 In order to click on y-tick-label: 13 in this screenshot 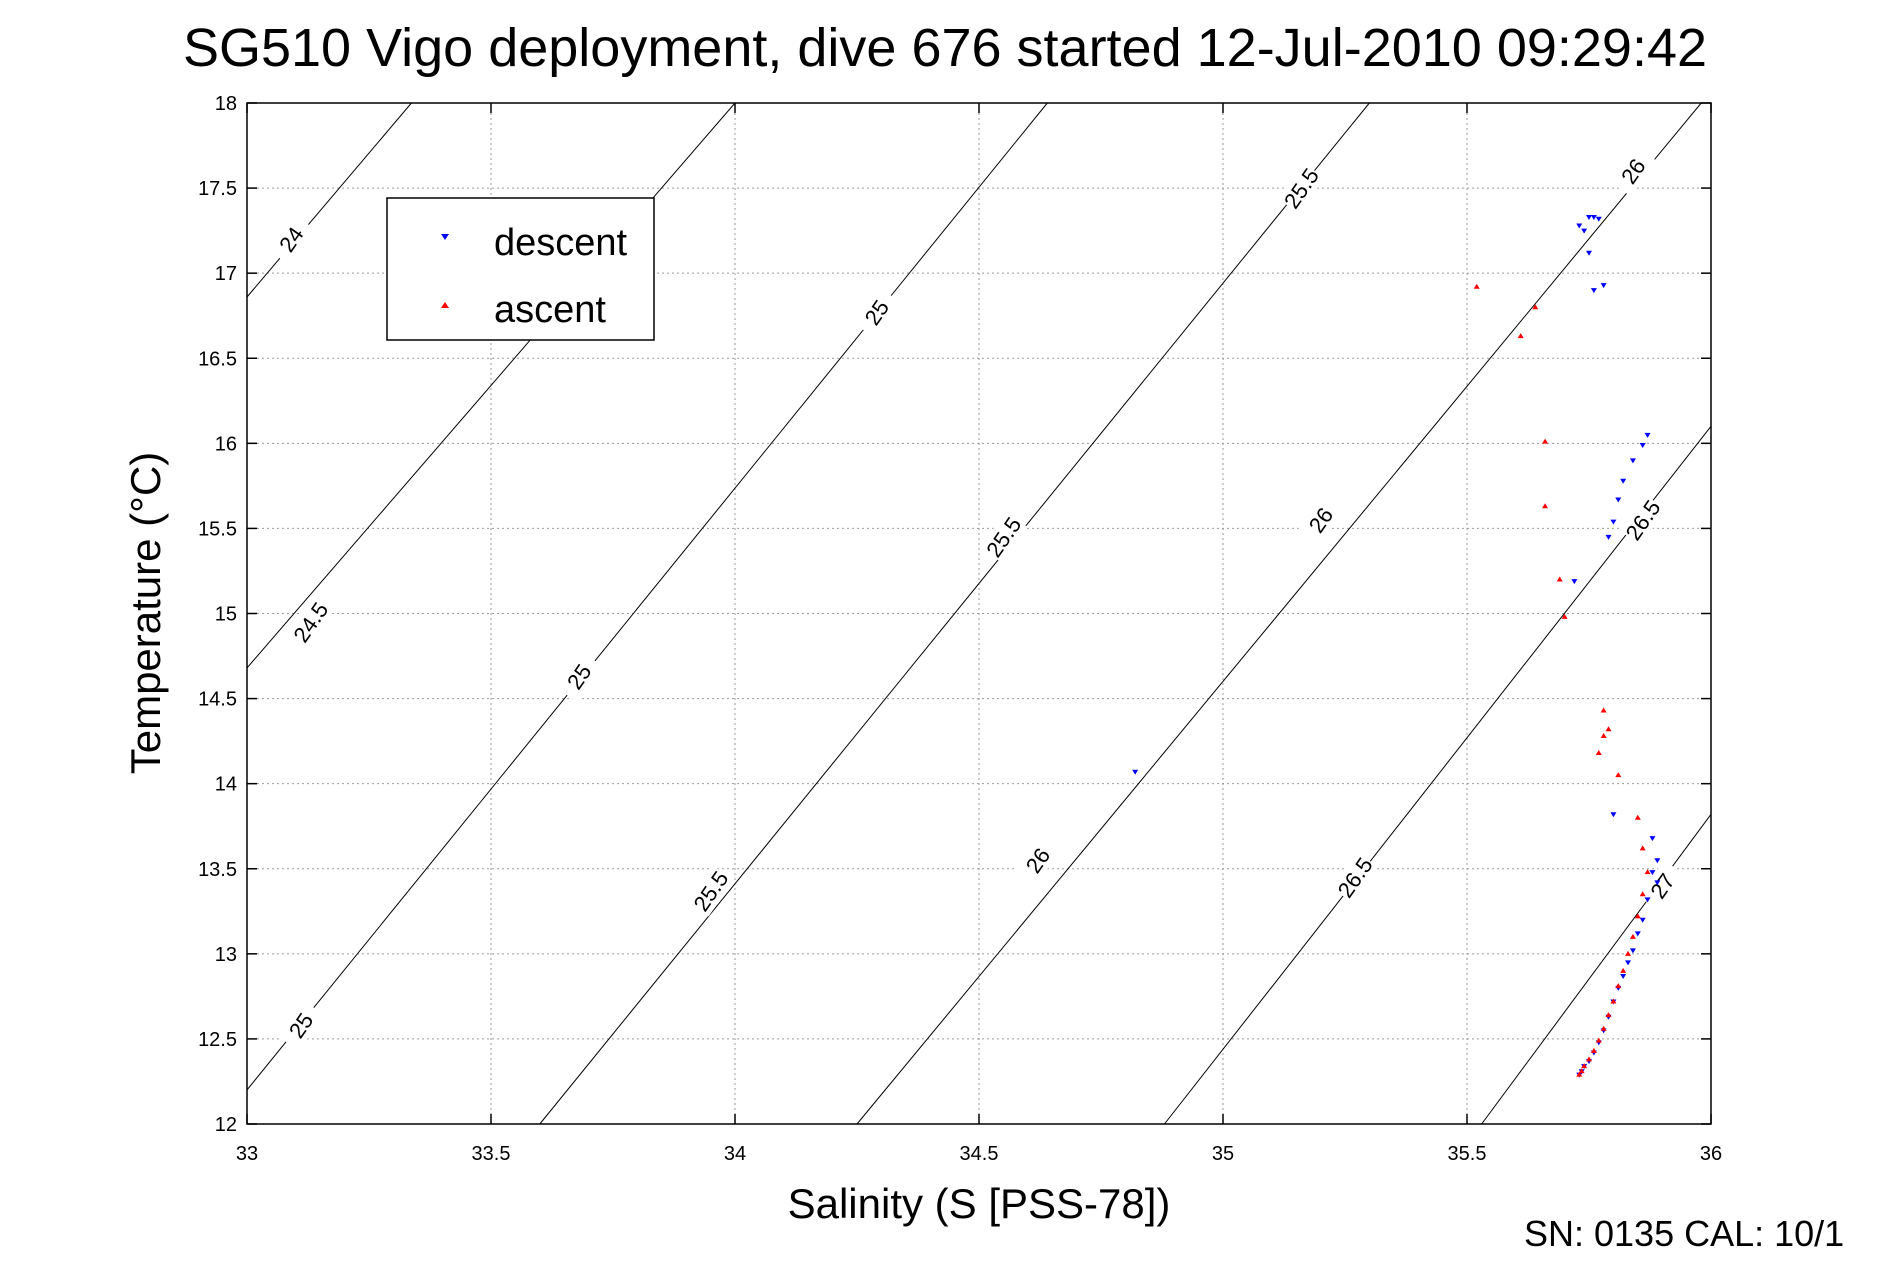, I will do `click(226, 955)`.